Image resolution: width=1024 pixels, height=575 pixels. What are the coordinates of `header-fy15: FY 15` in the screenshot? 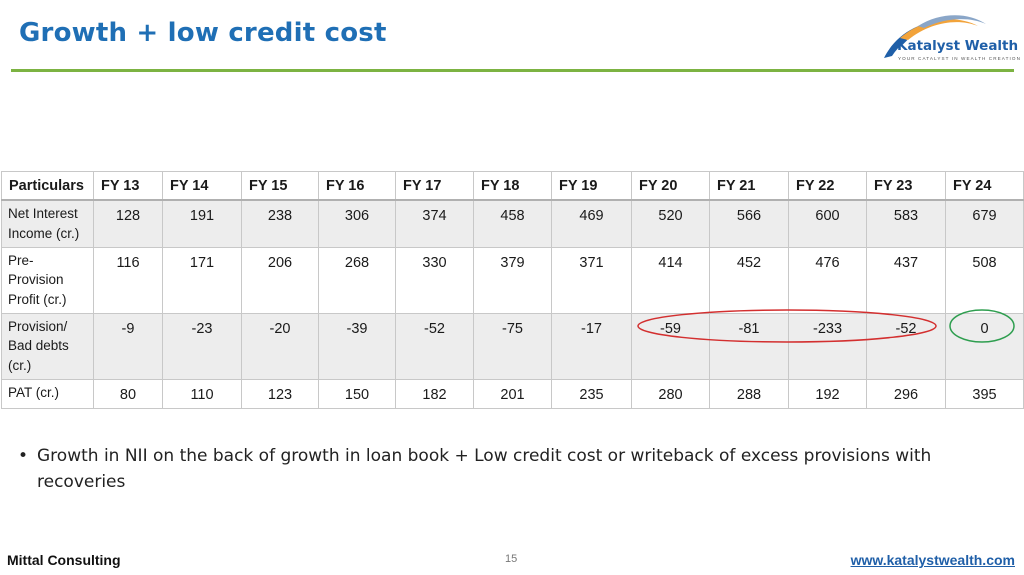 It's located at (280, 186).